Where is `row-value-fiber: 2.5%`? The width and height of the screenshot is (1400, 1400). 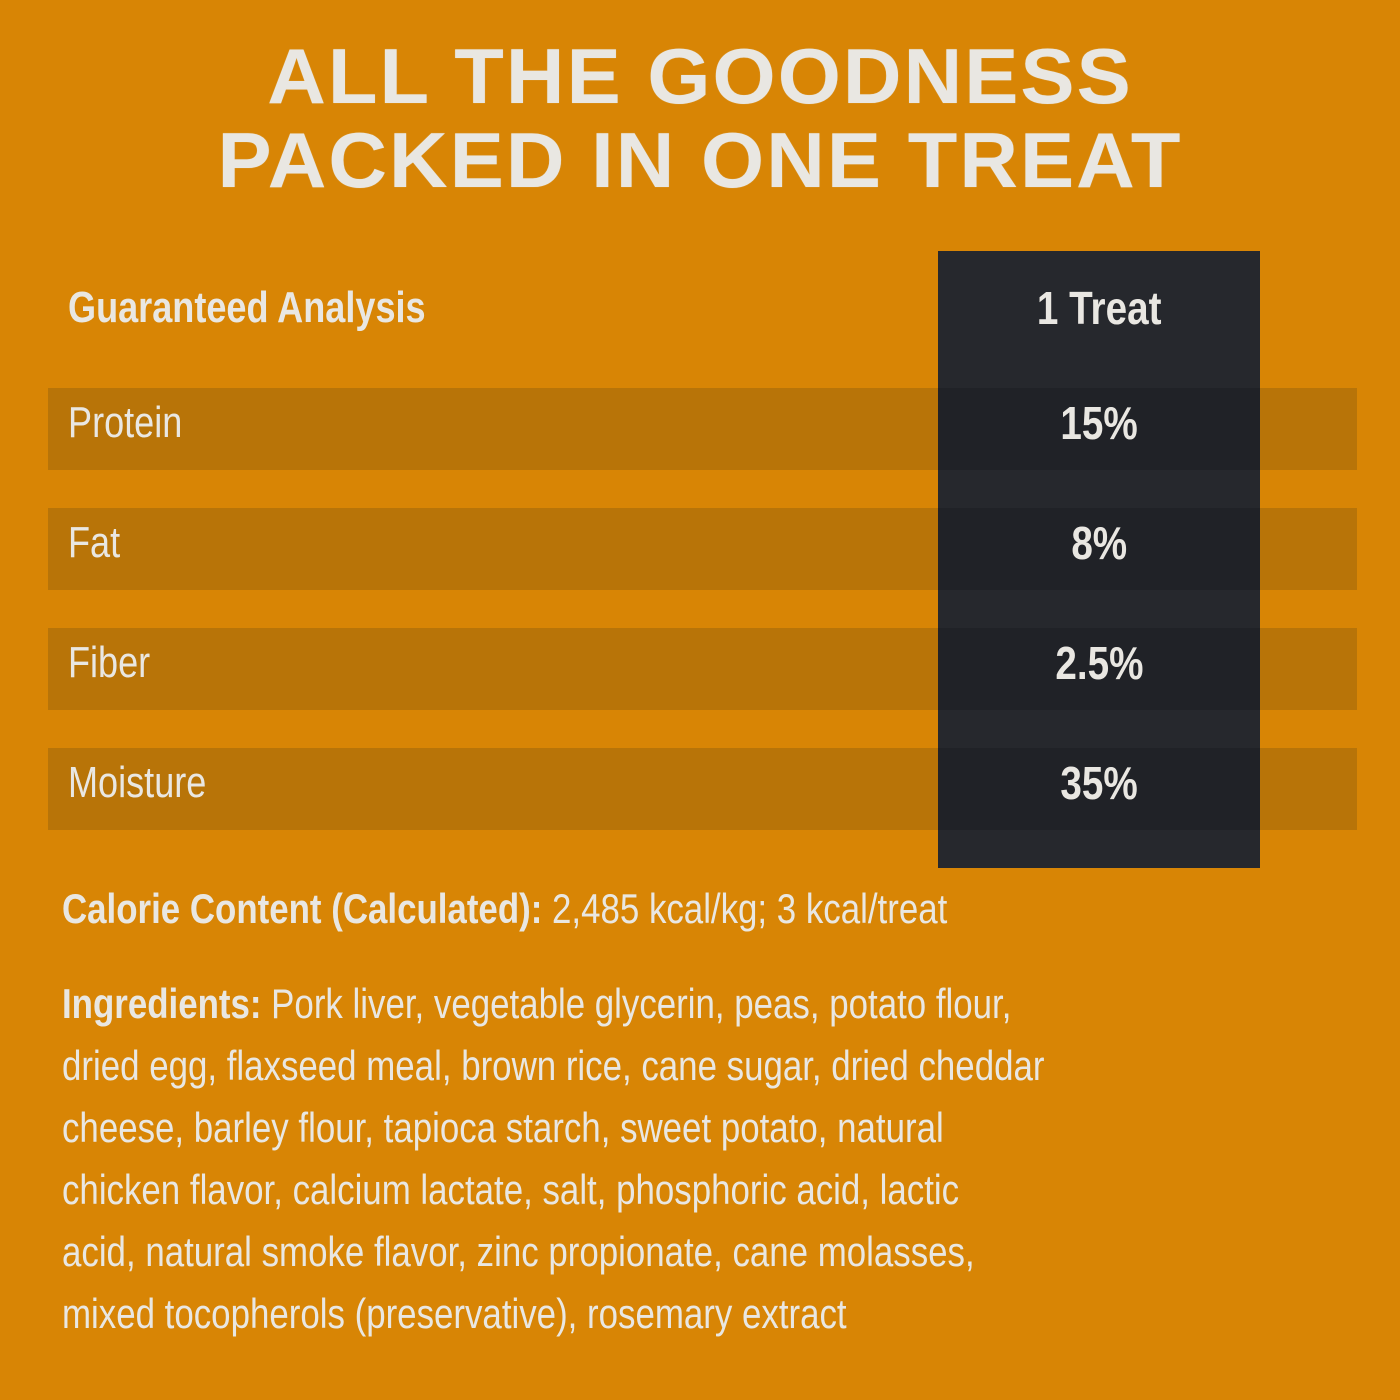 row-value-fiber: 2.5% is located at coordinates (1099, 663).